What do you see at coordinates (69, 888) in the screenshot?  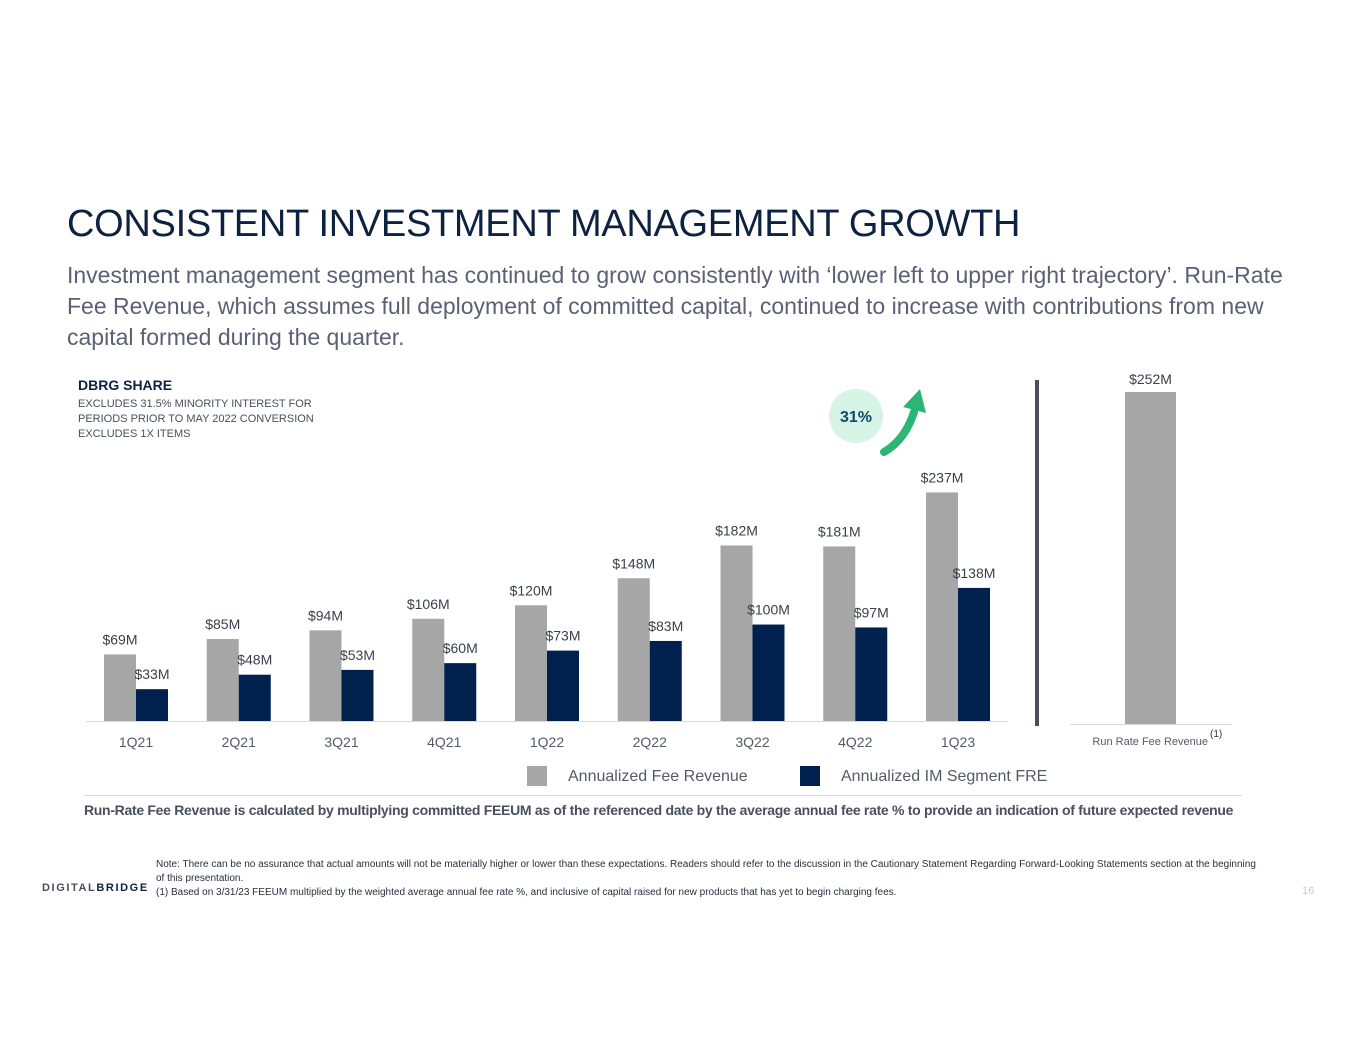 I see `logo-prefix: DIGITAL` at bounding box center [69, 888].